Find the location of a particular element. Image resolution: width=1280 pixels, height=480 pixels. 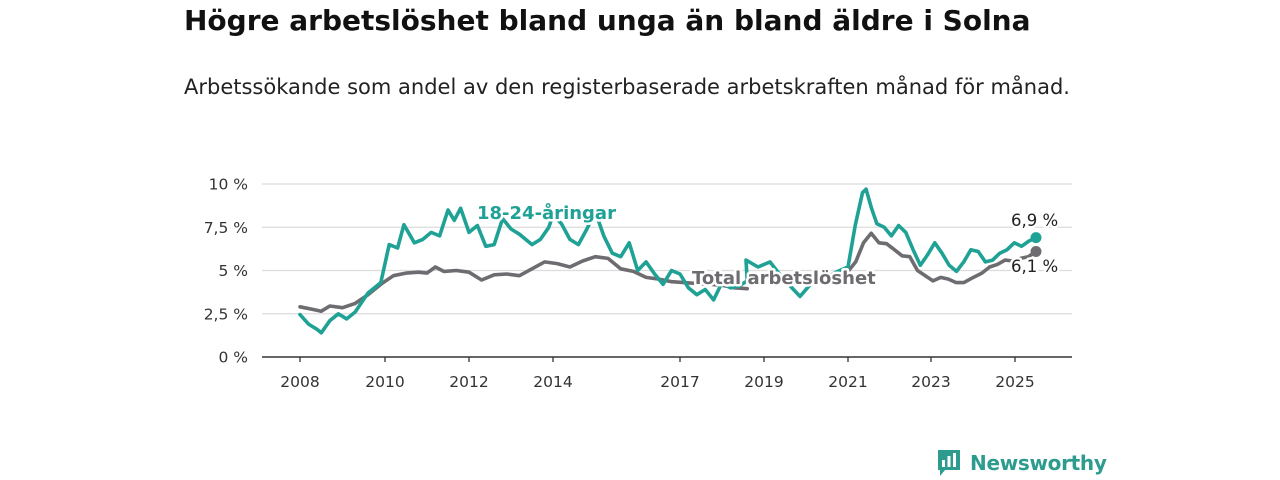

end-value-label-youth: 6,9 % is located at coordinates (1034, 220).